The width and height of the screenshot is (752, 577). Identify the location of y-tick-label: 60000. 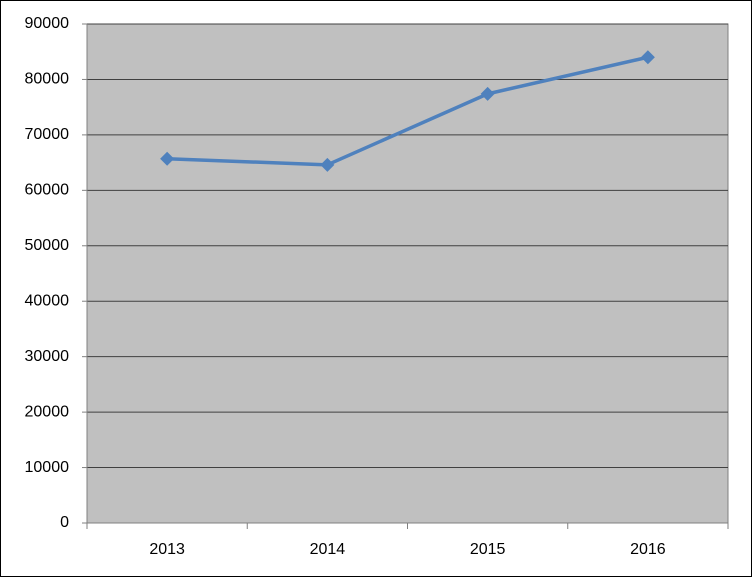
(47, 190).